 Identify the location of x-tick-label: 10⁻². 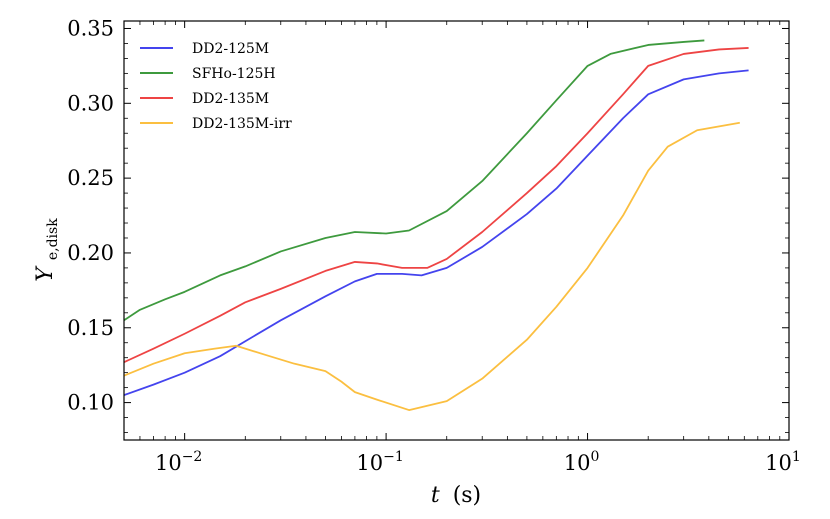
(178, 462).